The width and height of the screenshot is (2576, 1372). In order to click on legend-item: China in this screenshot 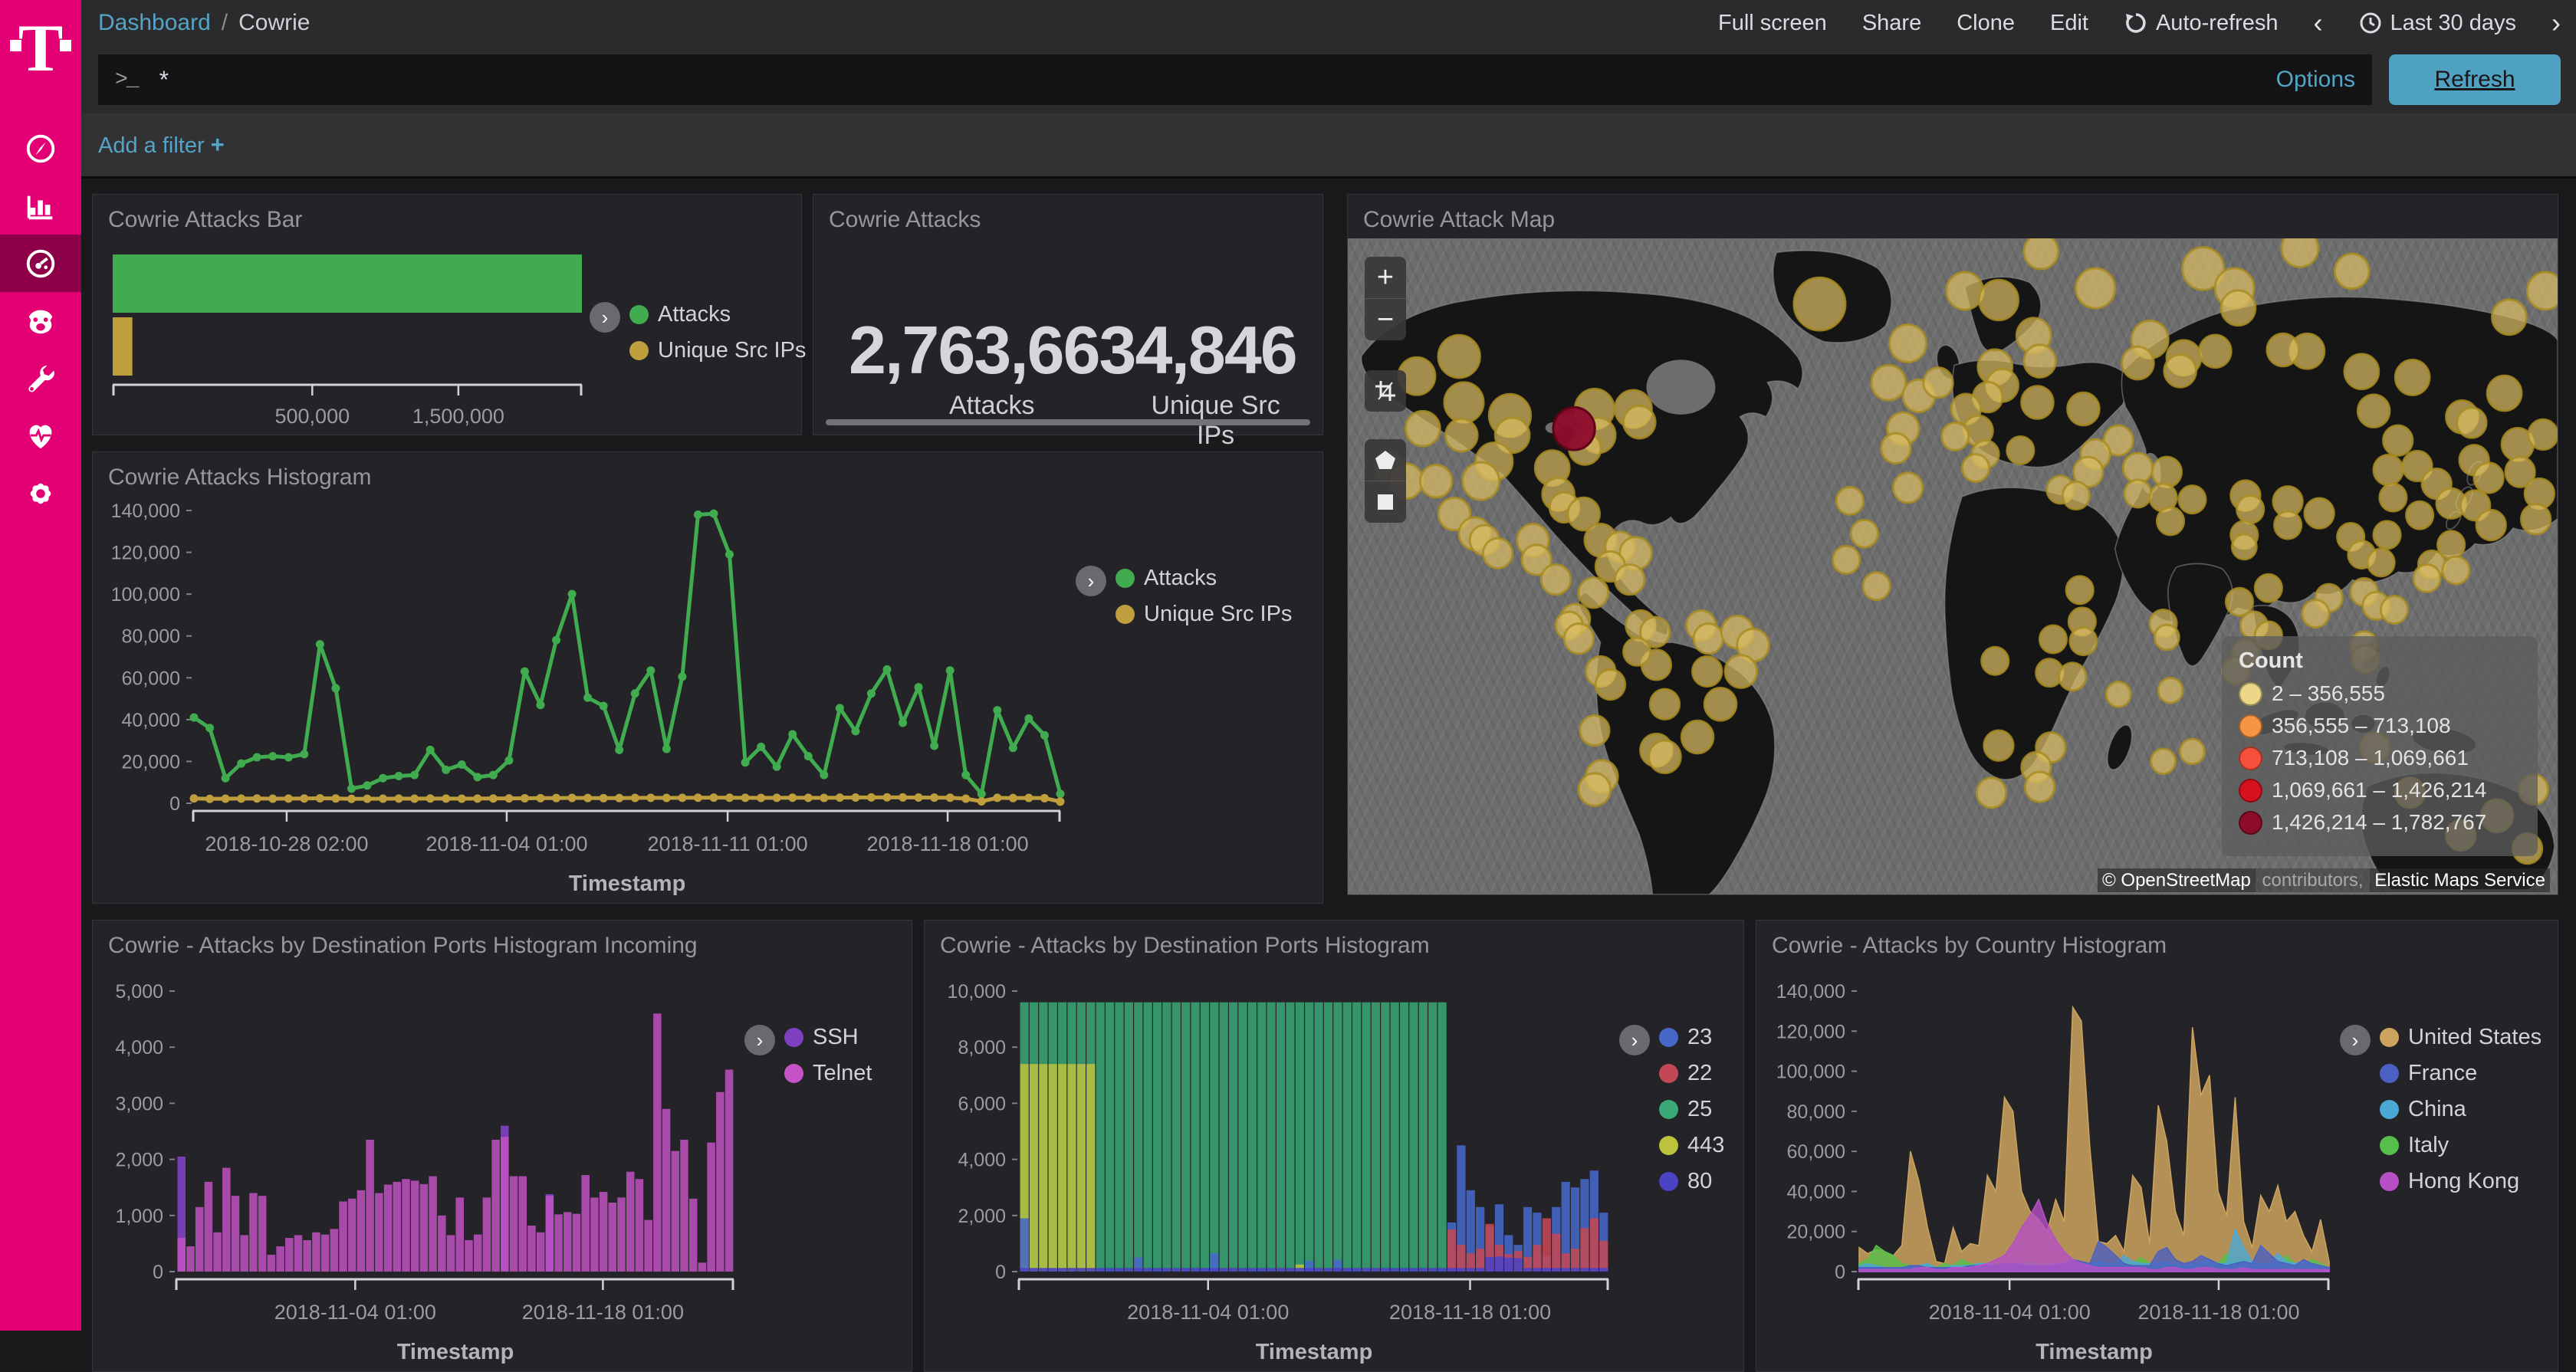, I will do `click(2461, 1109)`.